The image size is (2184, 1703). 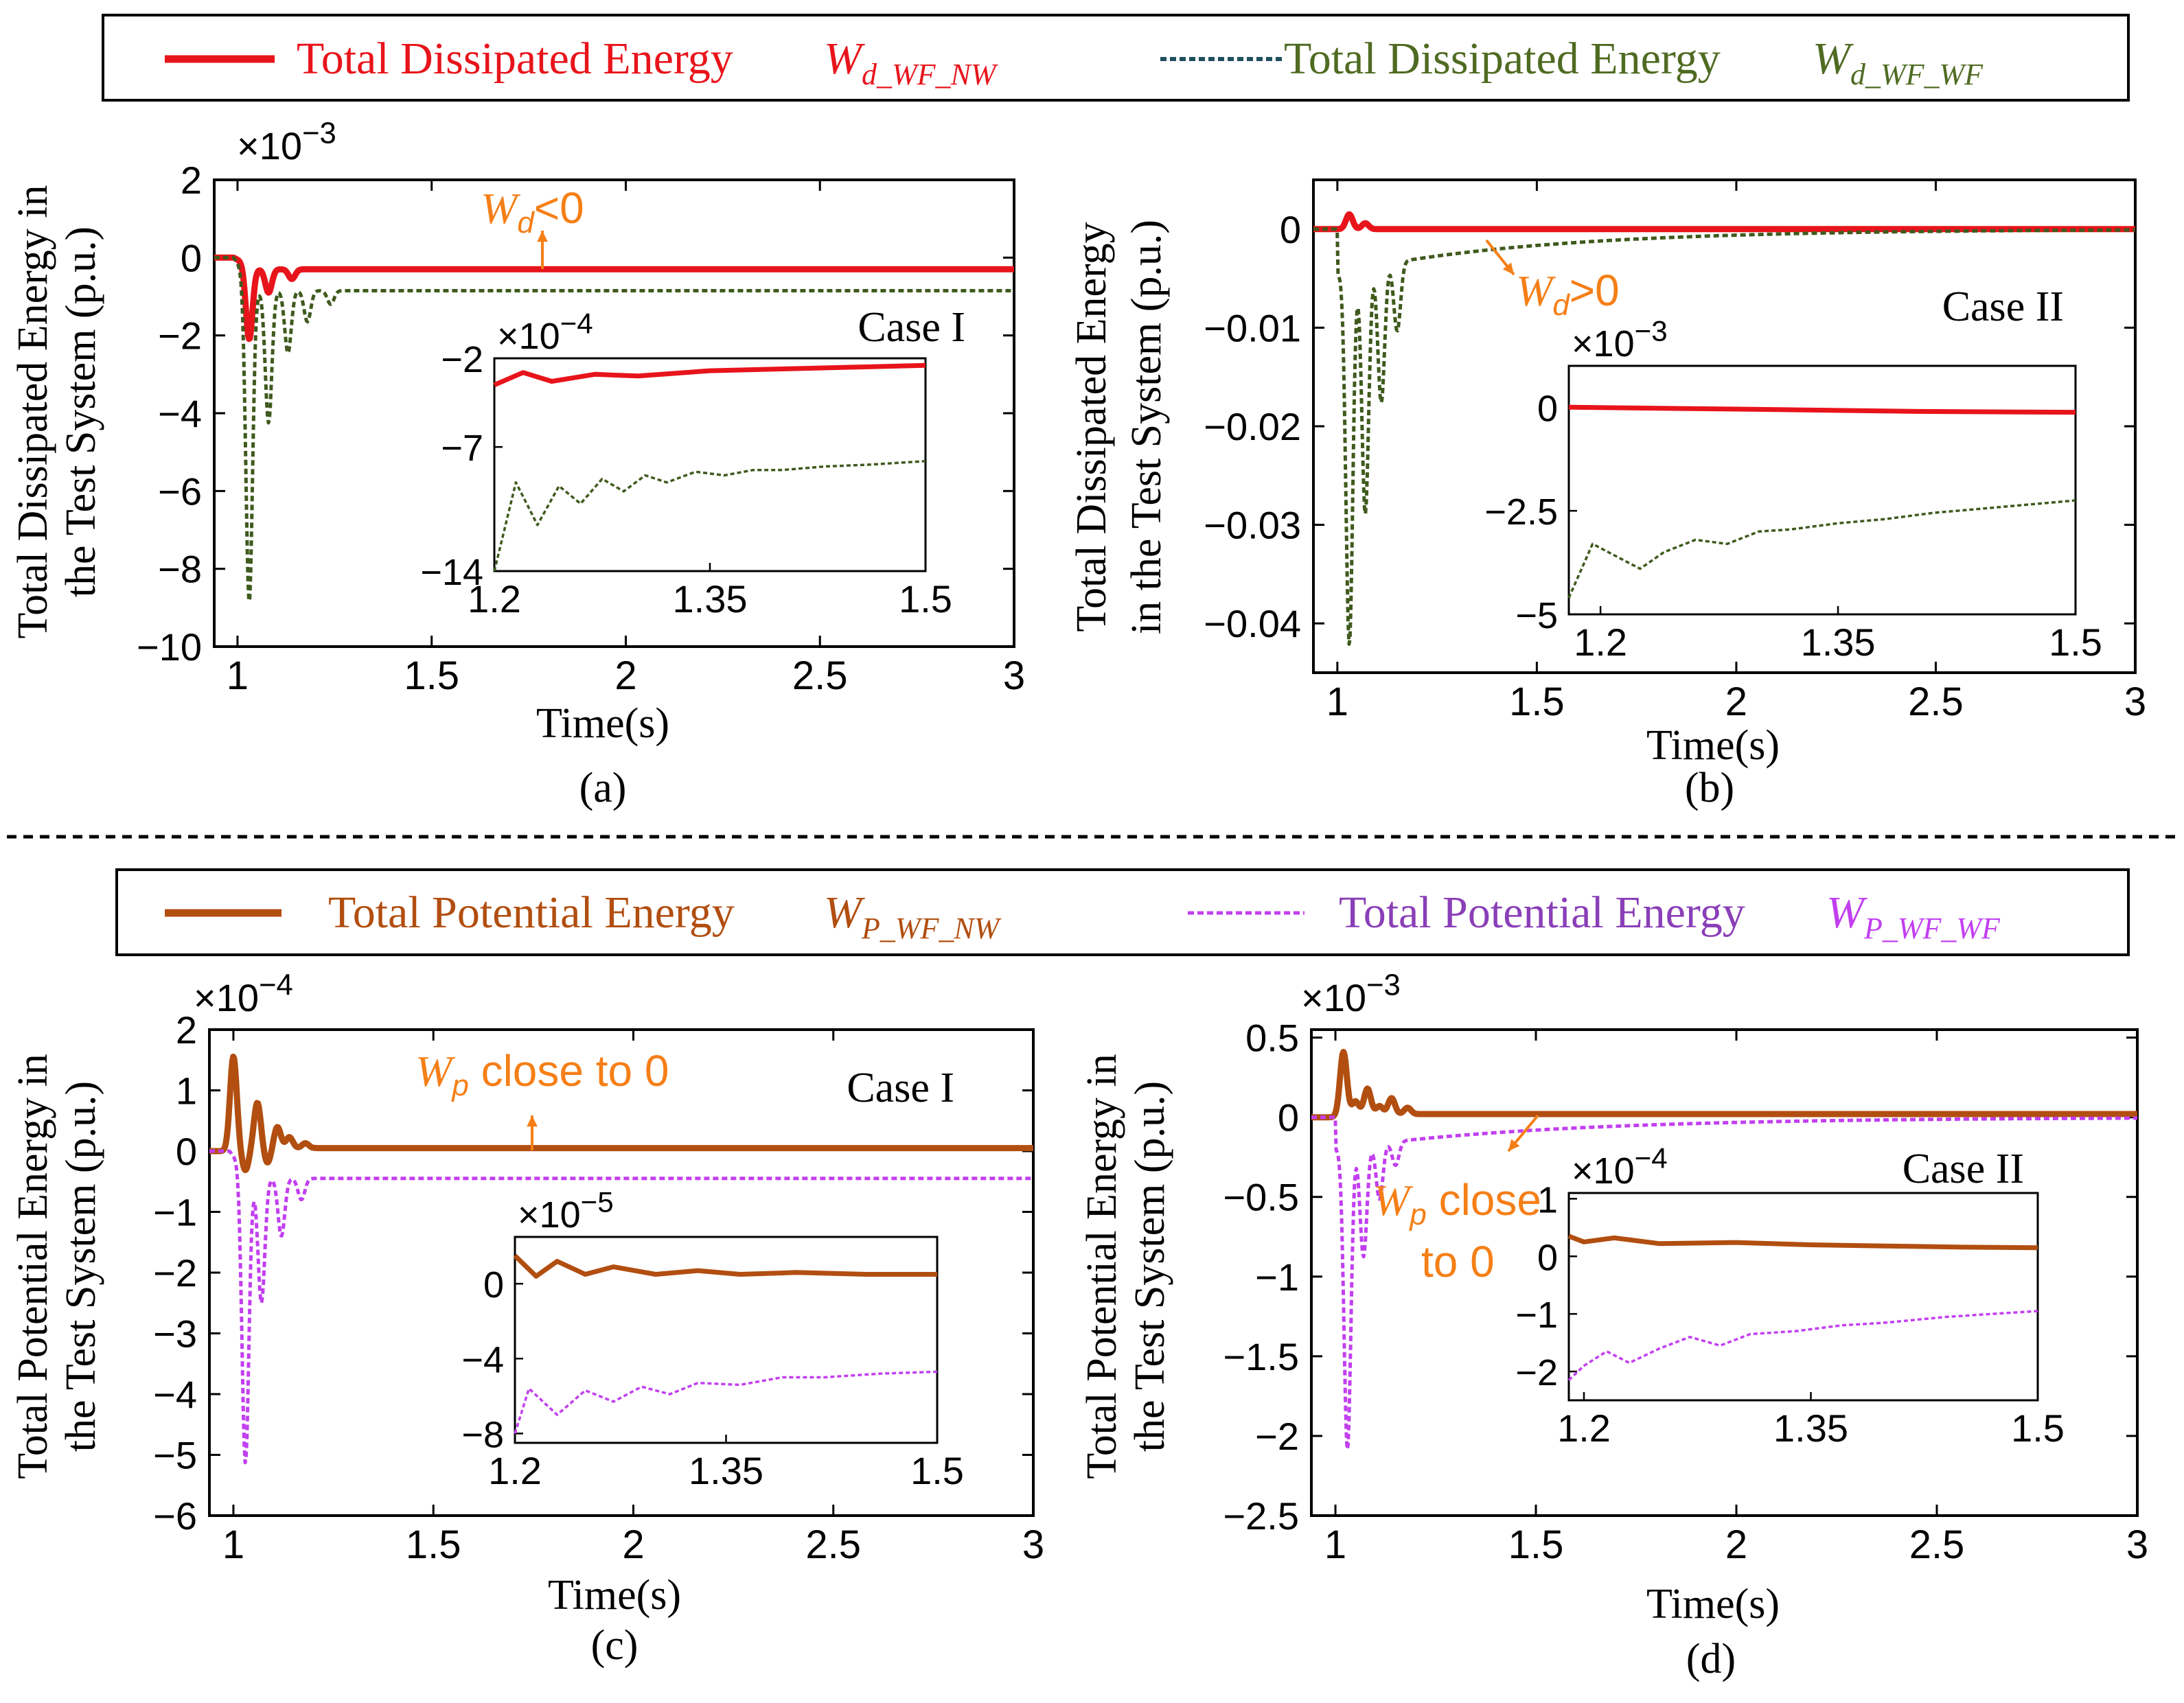 I want to click on y-axis-label-line: Total Dissipated Energy, so click(x=1091, y=427).